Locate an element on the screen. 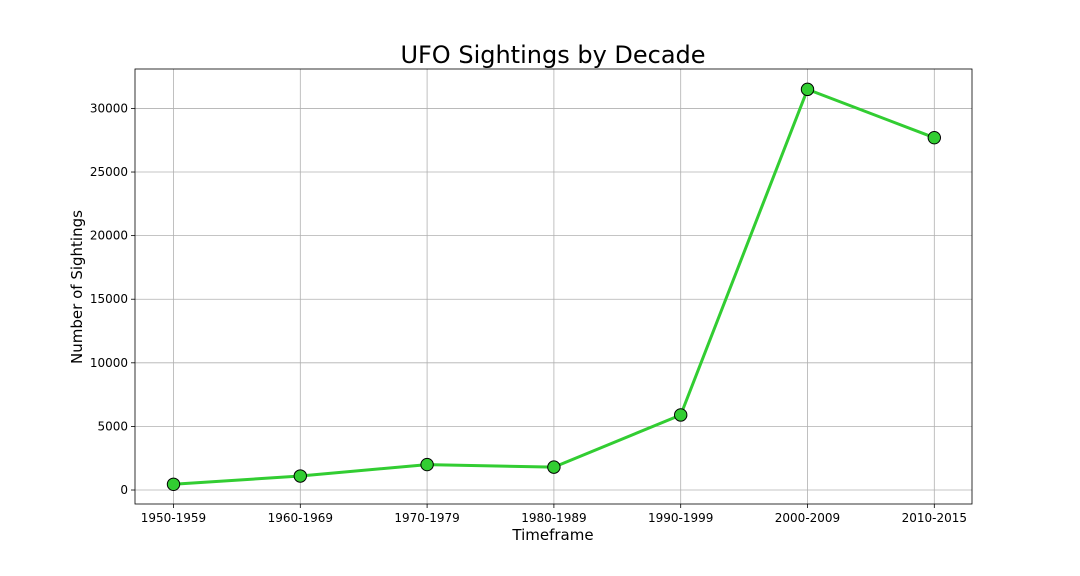 The width and height of the screenshot is (1080, 576). chart-title: UFO Sightings by Decade is located at coordinates (552, 55).